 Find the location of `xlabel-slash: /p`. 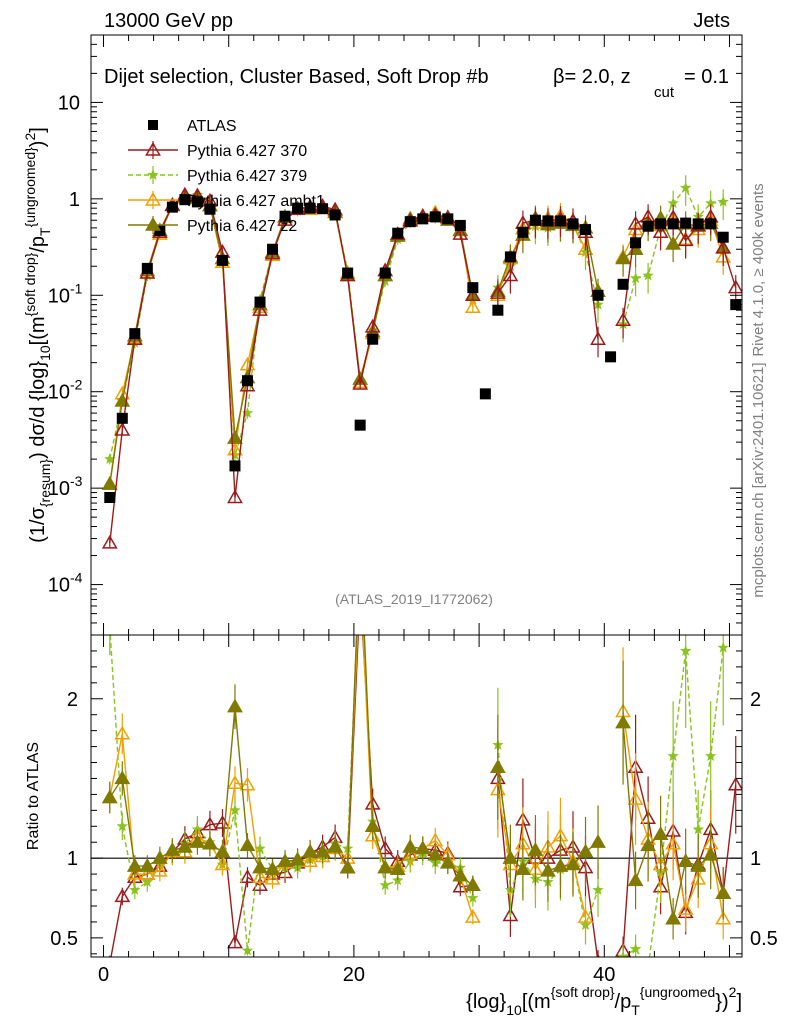

xlabel-slash: /p is located at coordinates (623, 1002).